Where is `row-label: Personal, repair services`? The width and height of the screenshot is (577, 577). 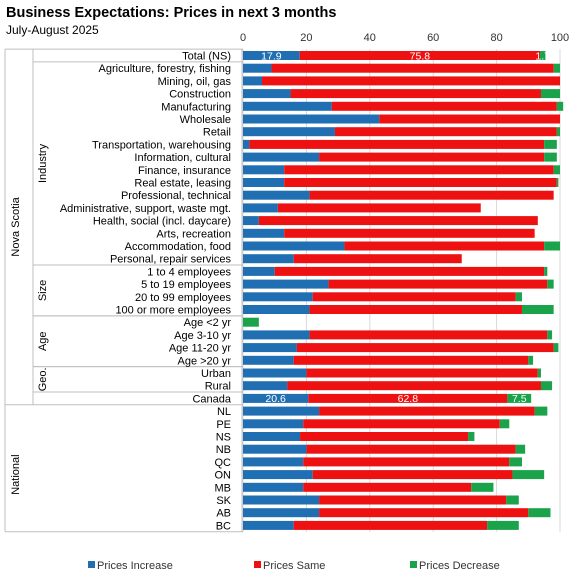 row-label: Personal, repair services is located at coordinates (171, 260).